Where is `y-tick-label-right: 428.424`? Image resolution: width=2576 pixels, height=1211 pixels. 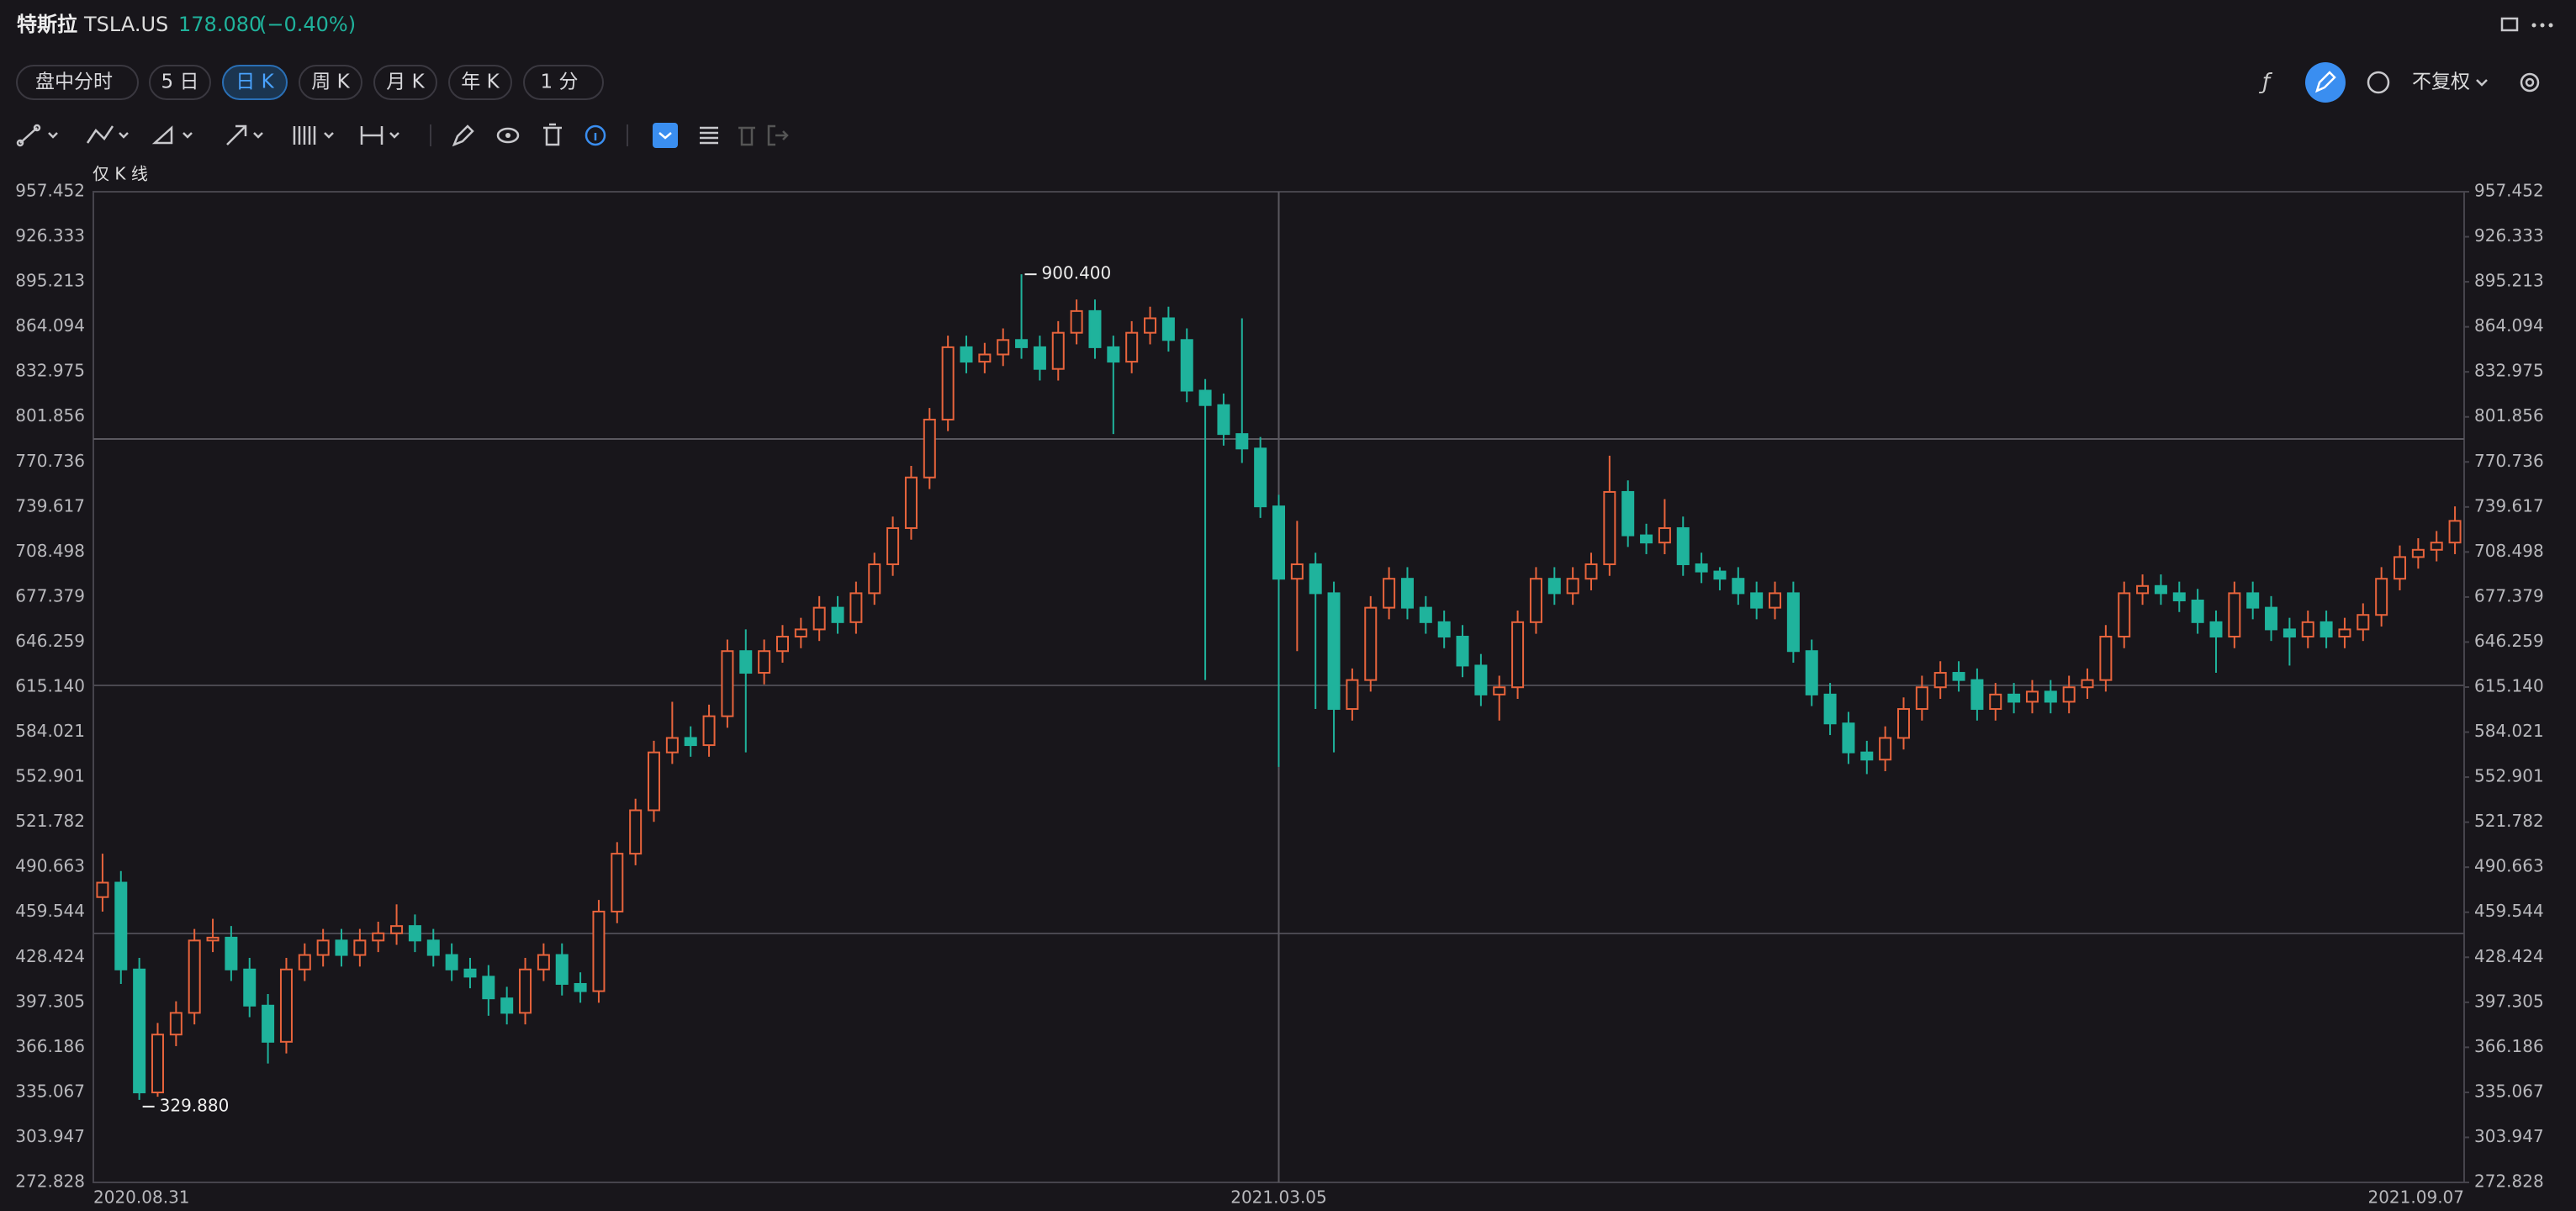 y-tick-label-right: 428.424 is located at coordinates (2509, 956).